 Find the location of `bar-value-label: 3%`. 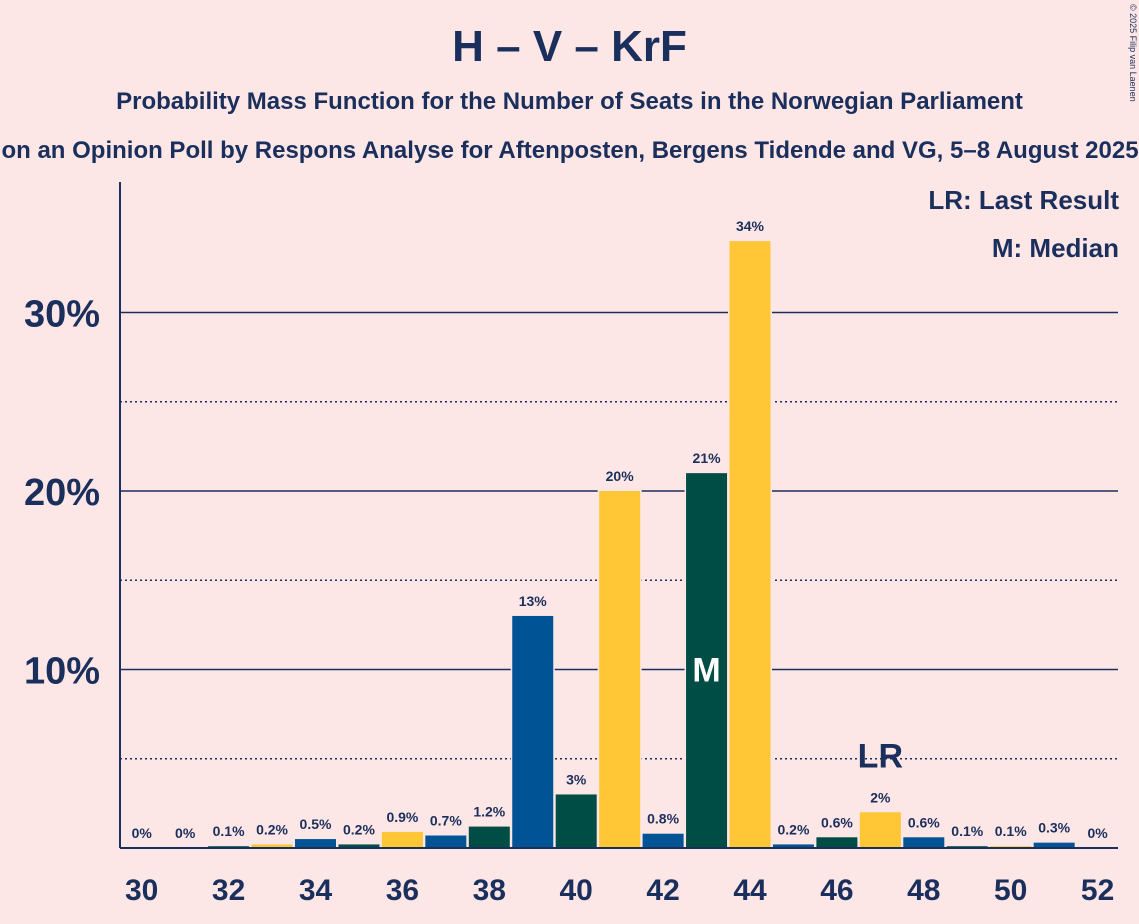

bar-value-label: 3% is located at coordinates (576, 779).